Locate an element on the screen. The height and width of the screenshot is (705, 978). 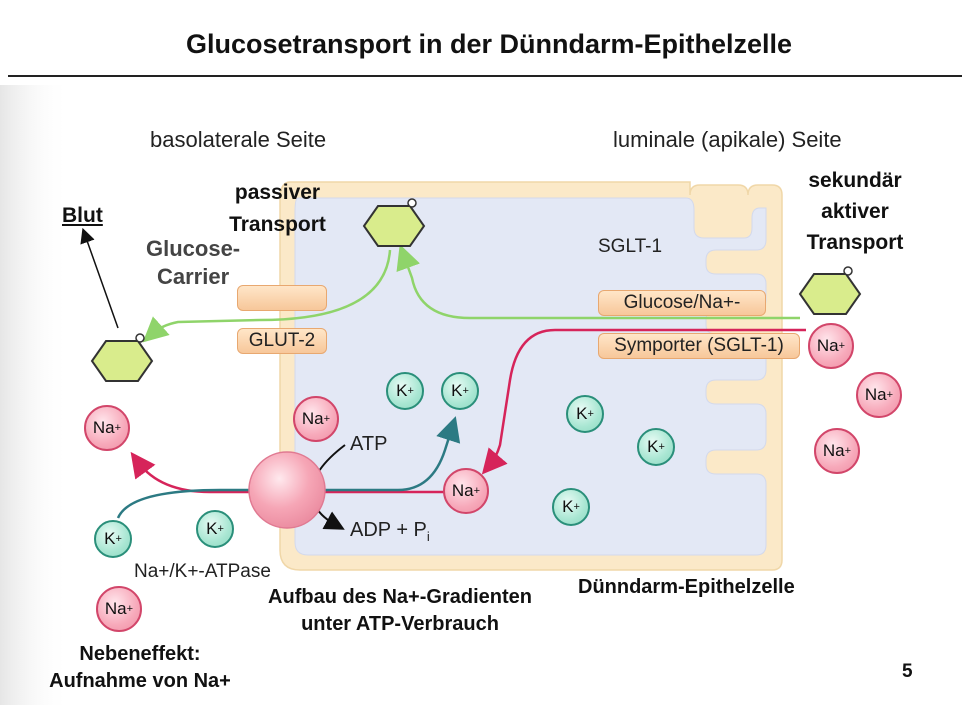
k-ion-2: K + is located at coordinates (460, 391).